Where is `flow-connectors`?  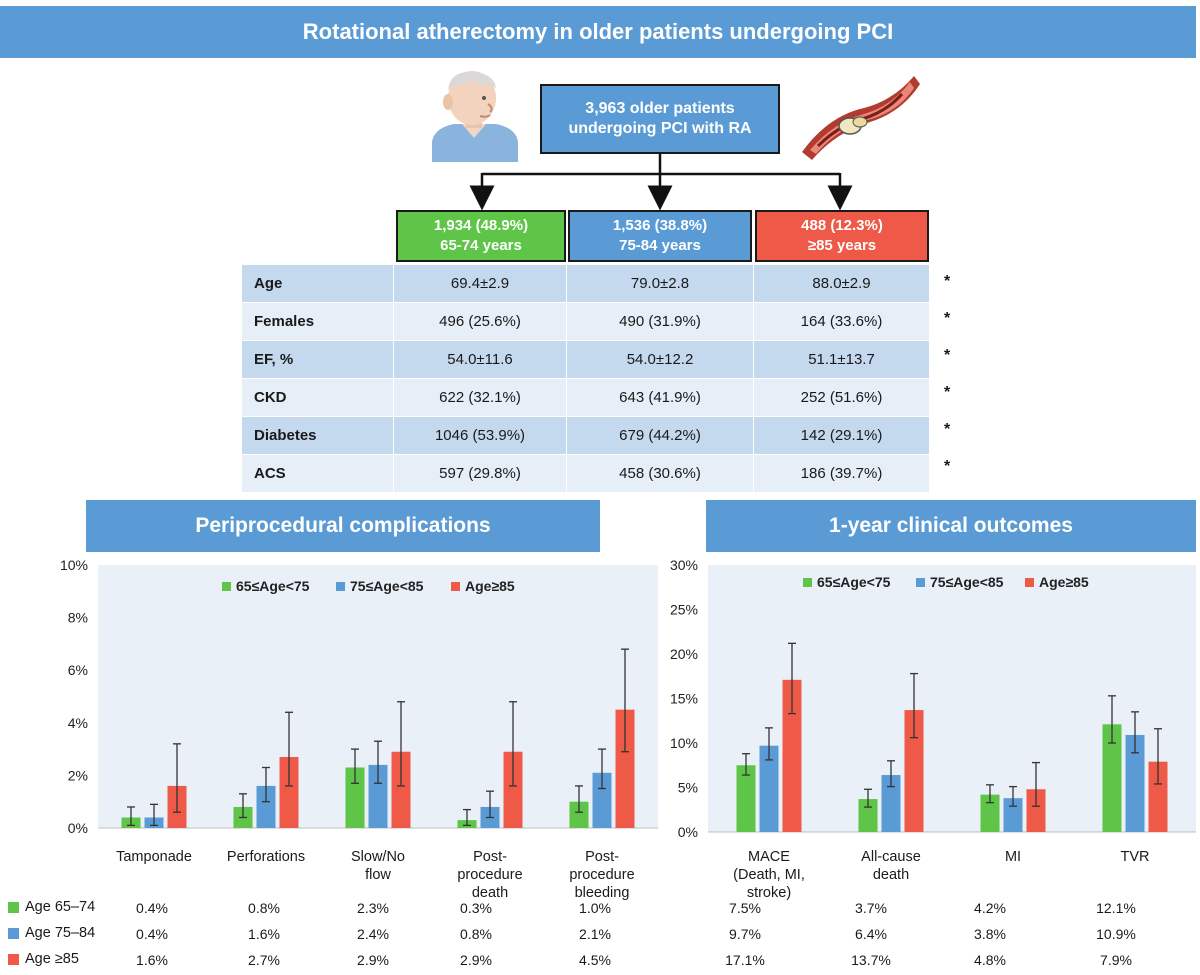 flow-connectors is located at coordinates (661, 182).